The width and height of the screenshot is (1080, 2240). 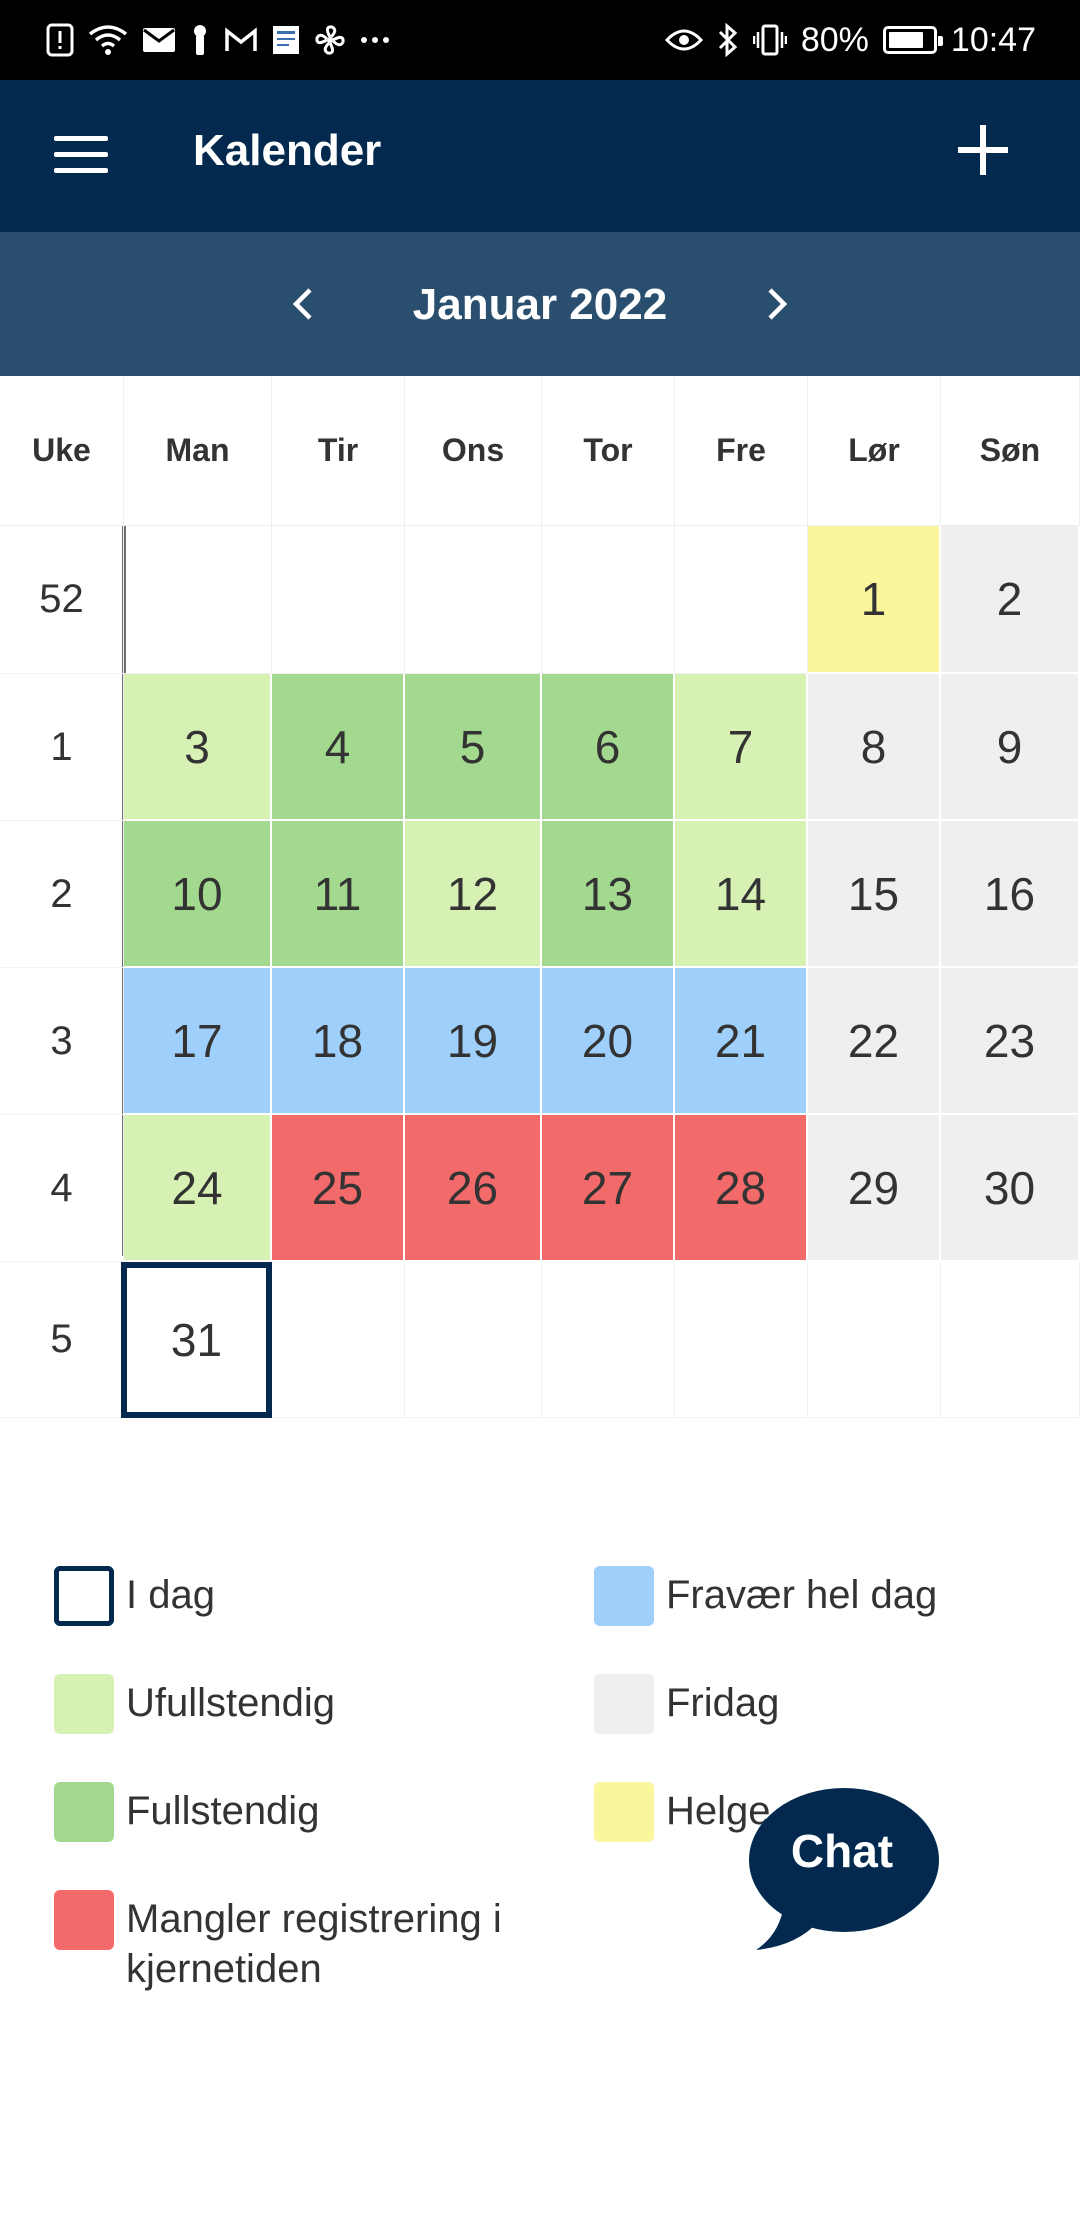 What do you see at coordinates (1010, 451) in the screenshot?
I see `weekday-header: Søn` at bounding box center [1010, 451].